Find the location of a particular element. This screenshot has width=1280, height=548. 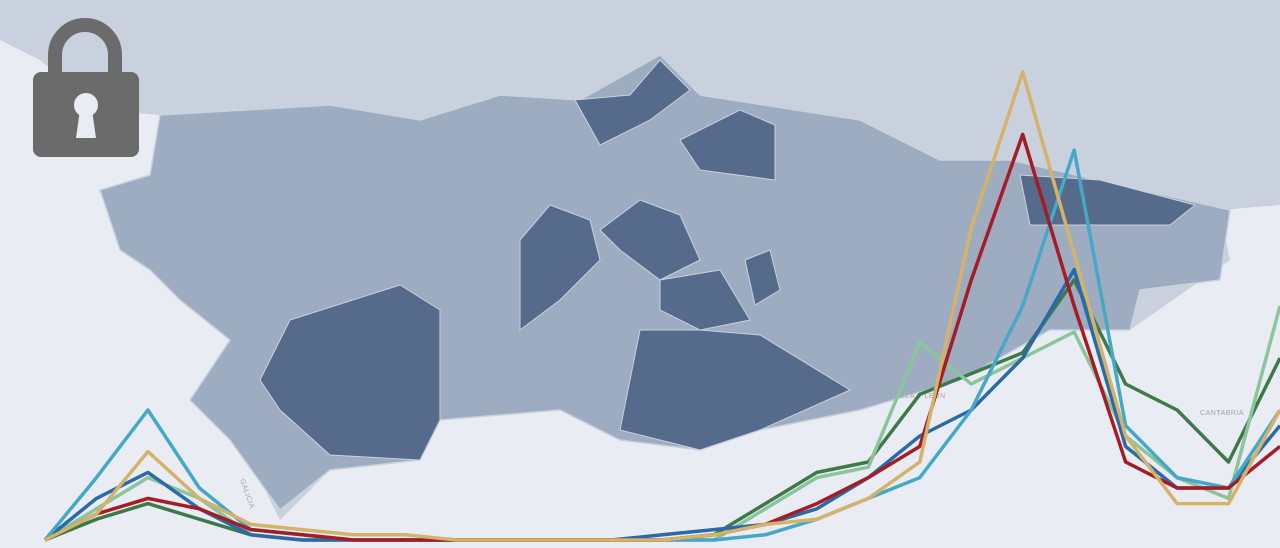

map-label: CANTABRIA is located at coordinates (1222, 413).